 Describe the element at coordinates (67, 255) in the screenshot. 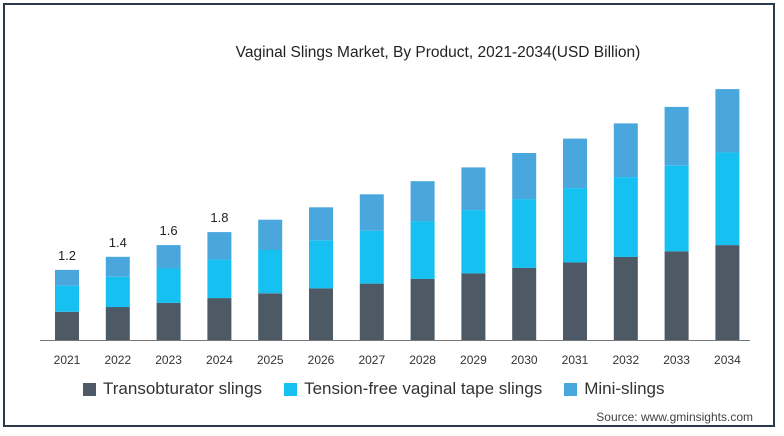

I see `data-label: 1.2` at that location.